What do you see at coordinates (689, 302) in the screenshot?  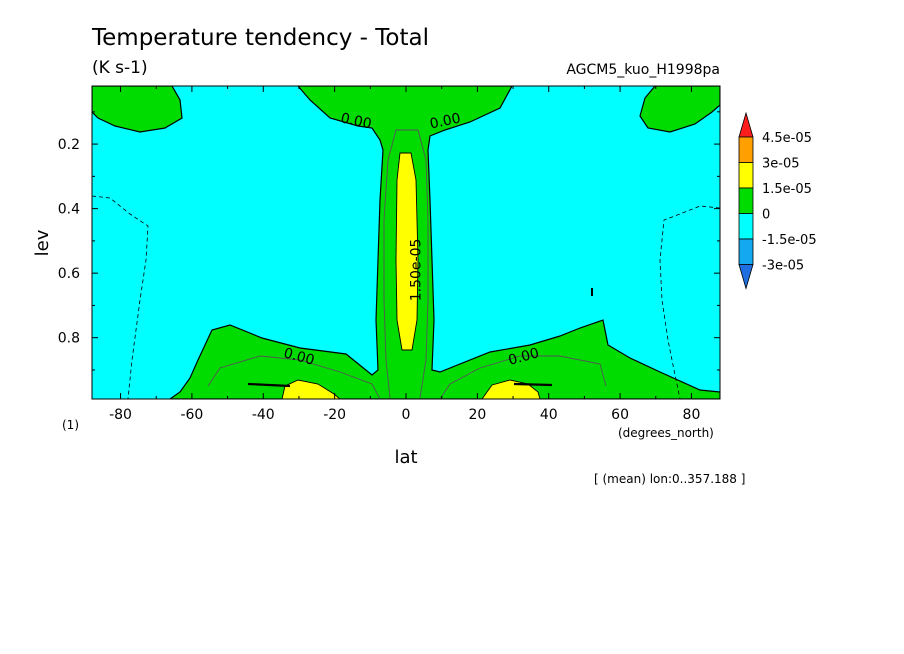 I see `contour-line-negative-right` at bounding box center [689, 302].